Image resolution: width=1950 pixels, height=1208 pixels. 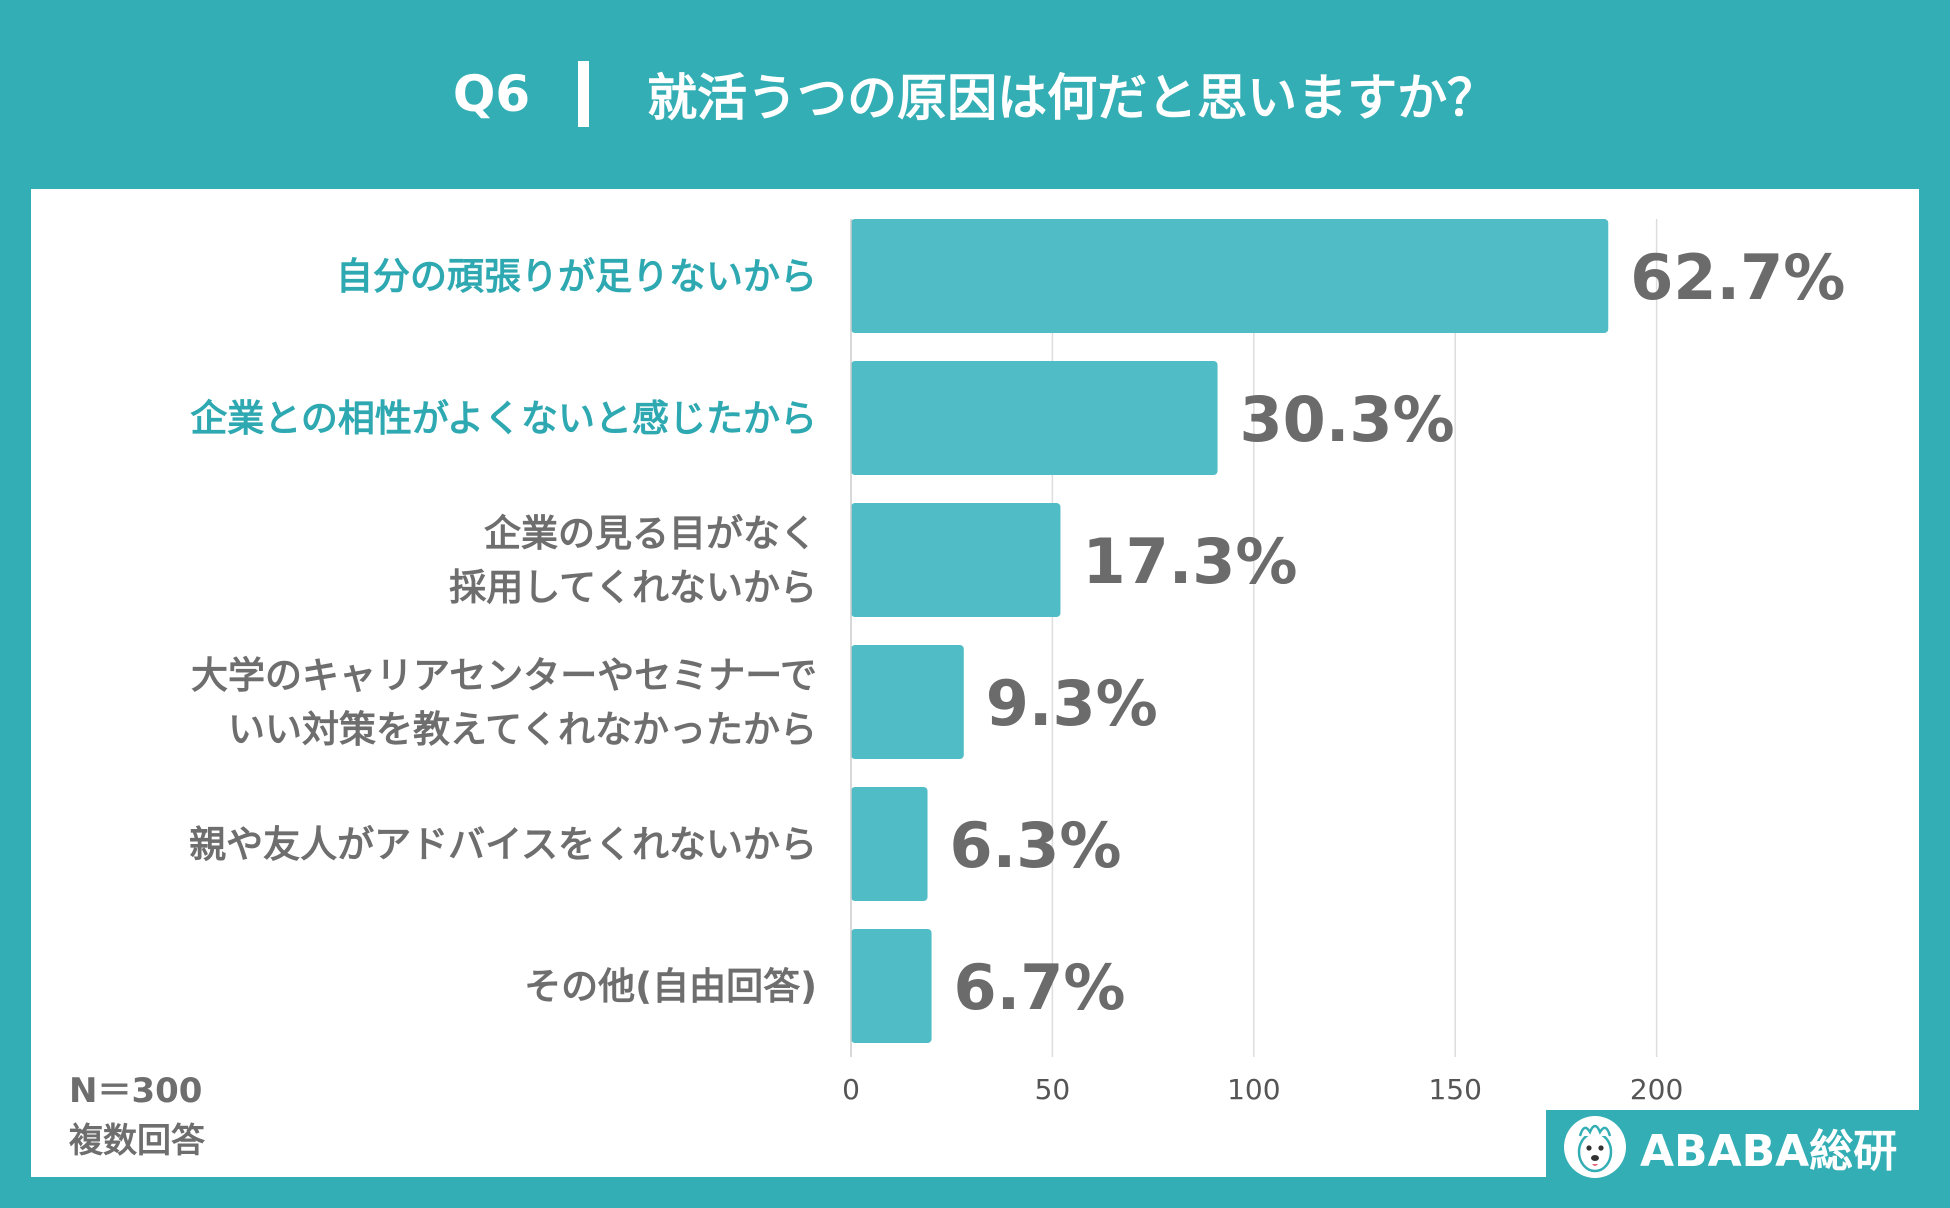 What do you see at coordinates (491, 94) in the screenshot?
I see `question-number: Q6` at bounding box center [491, 94].